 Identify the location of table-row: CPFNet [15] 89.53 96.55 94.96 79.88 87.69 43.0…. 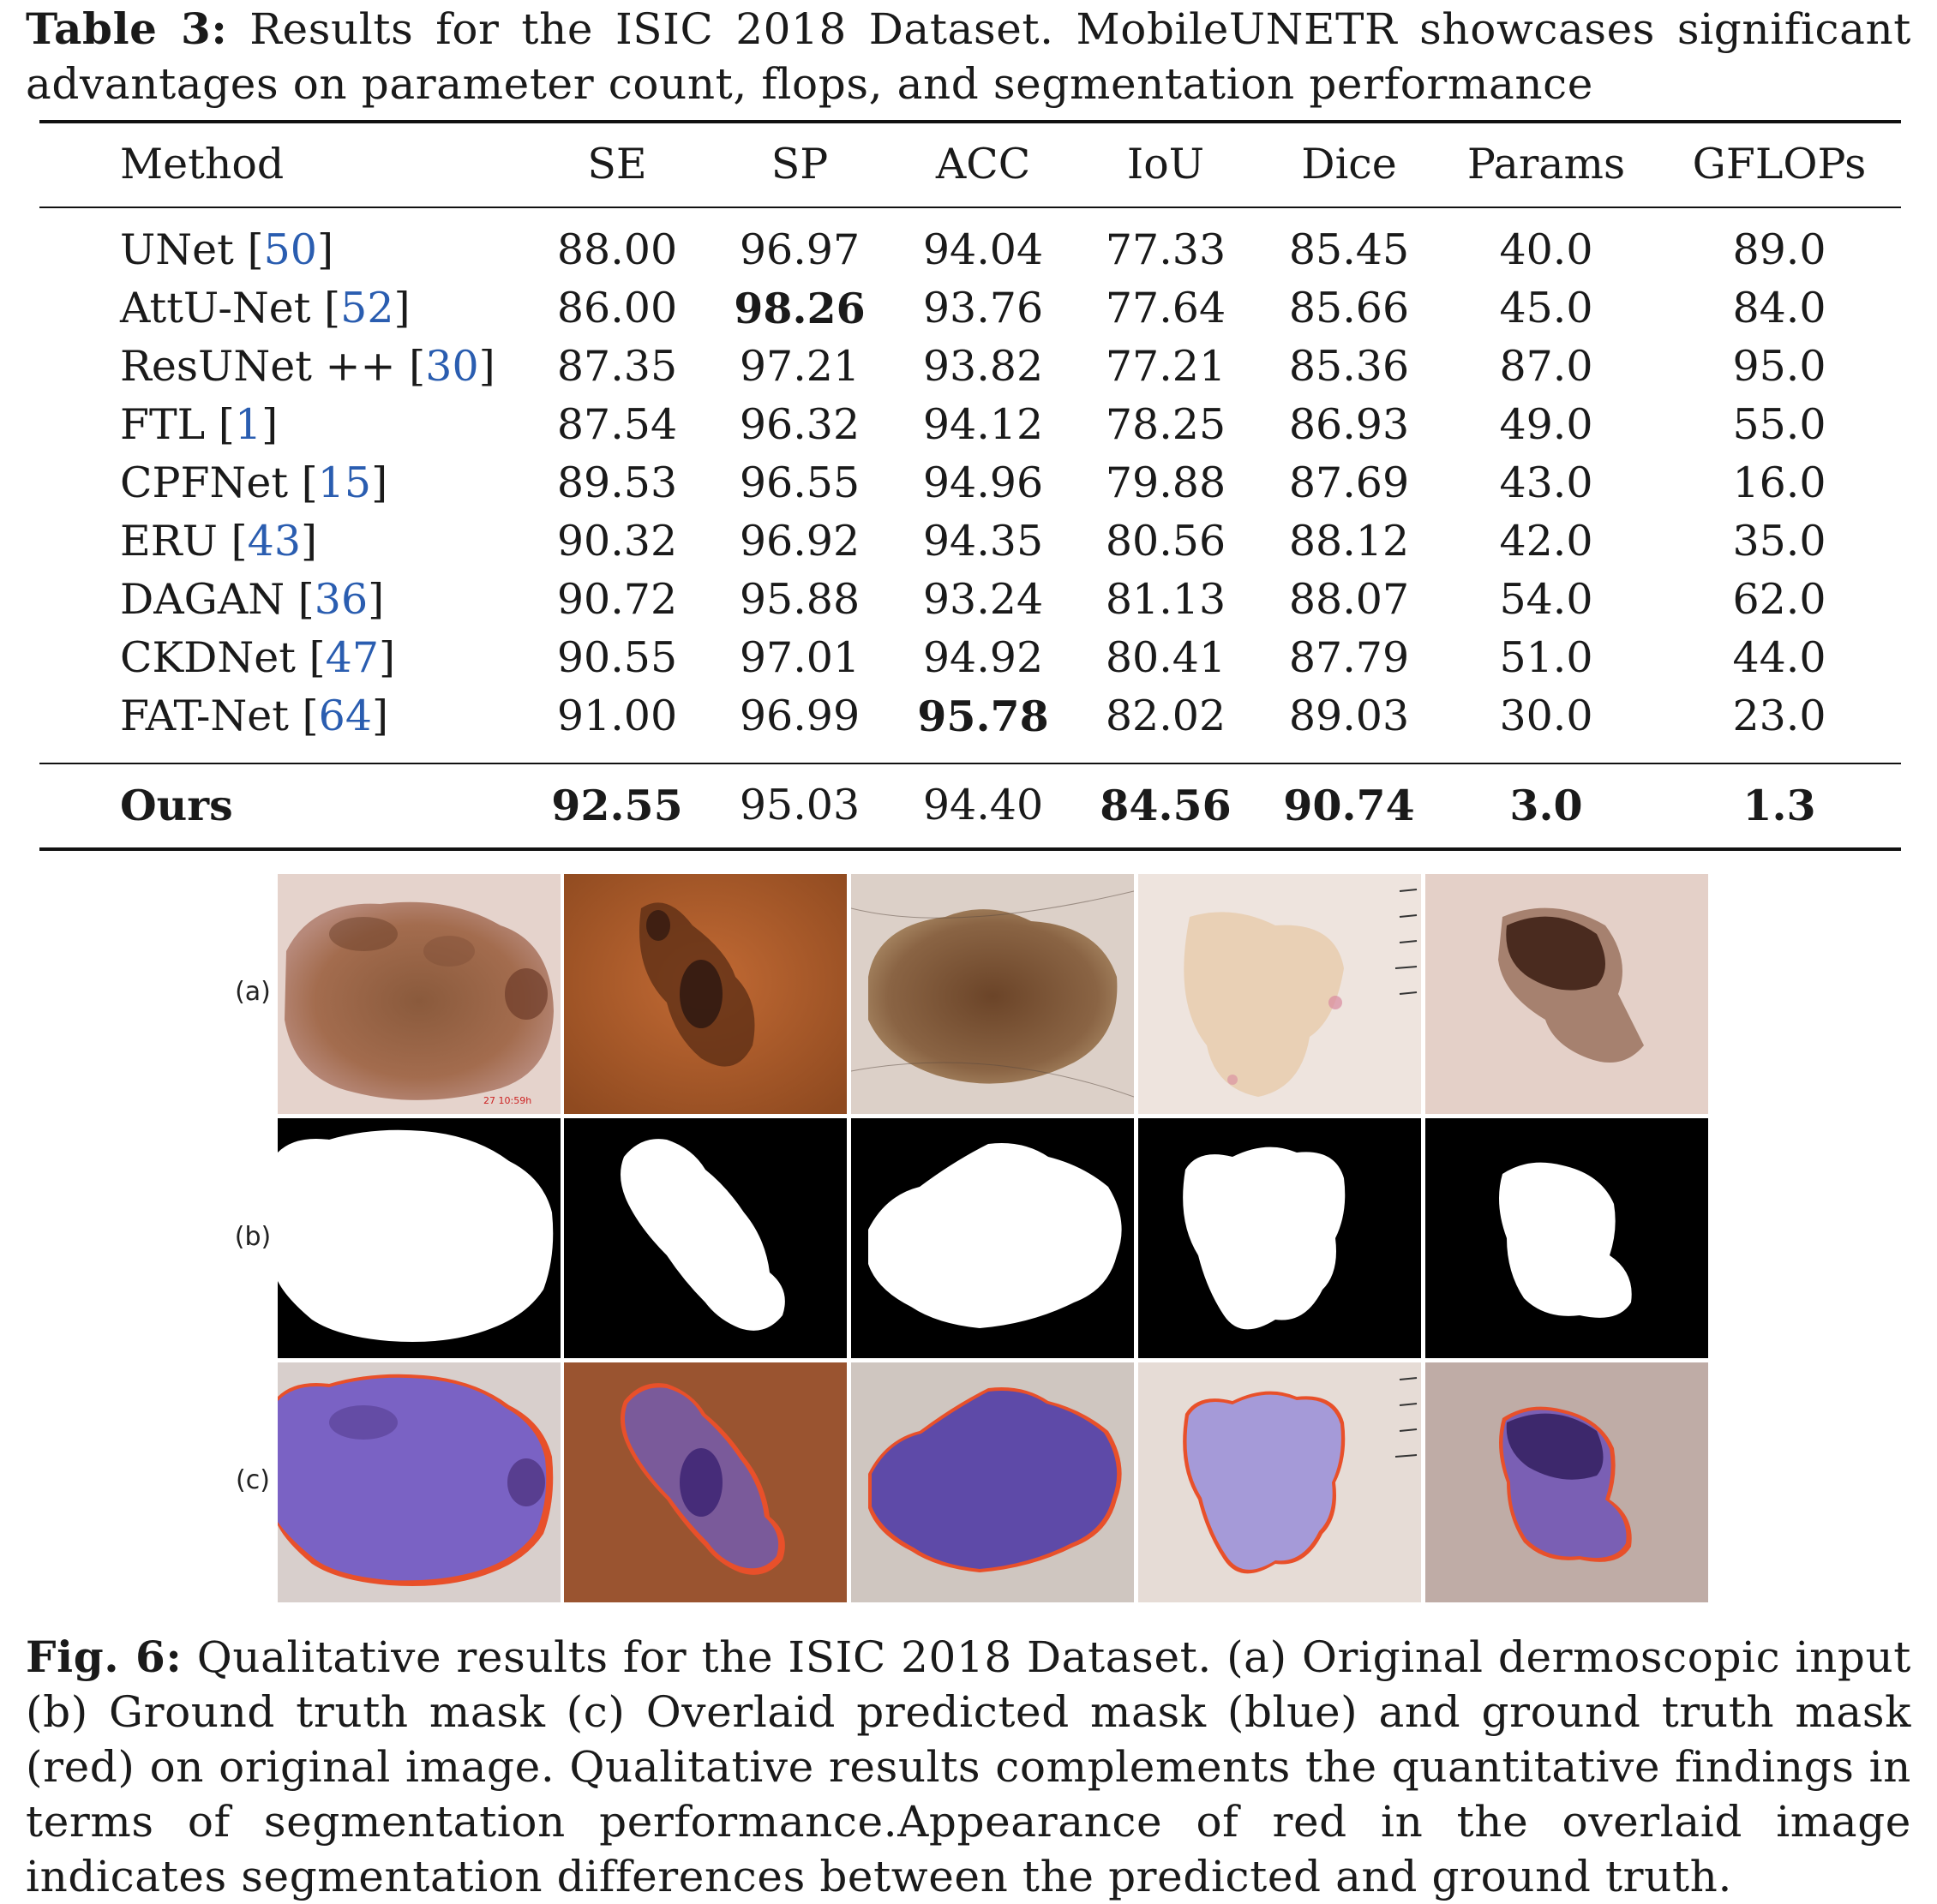
(970, 483).